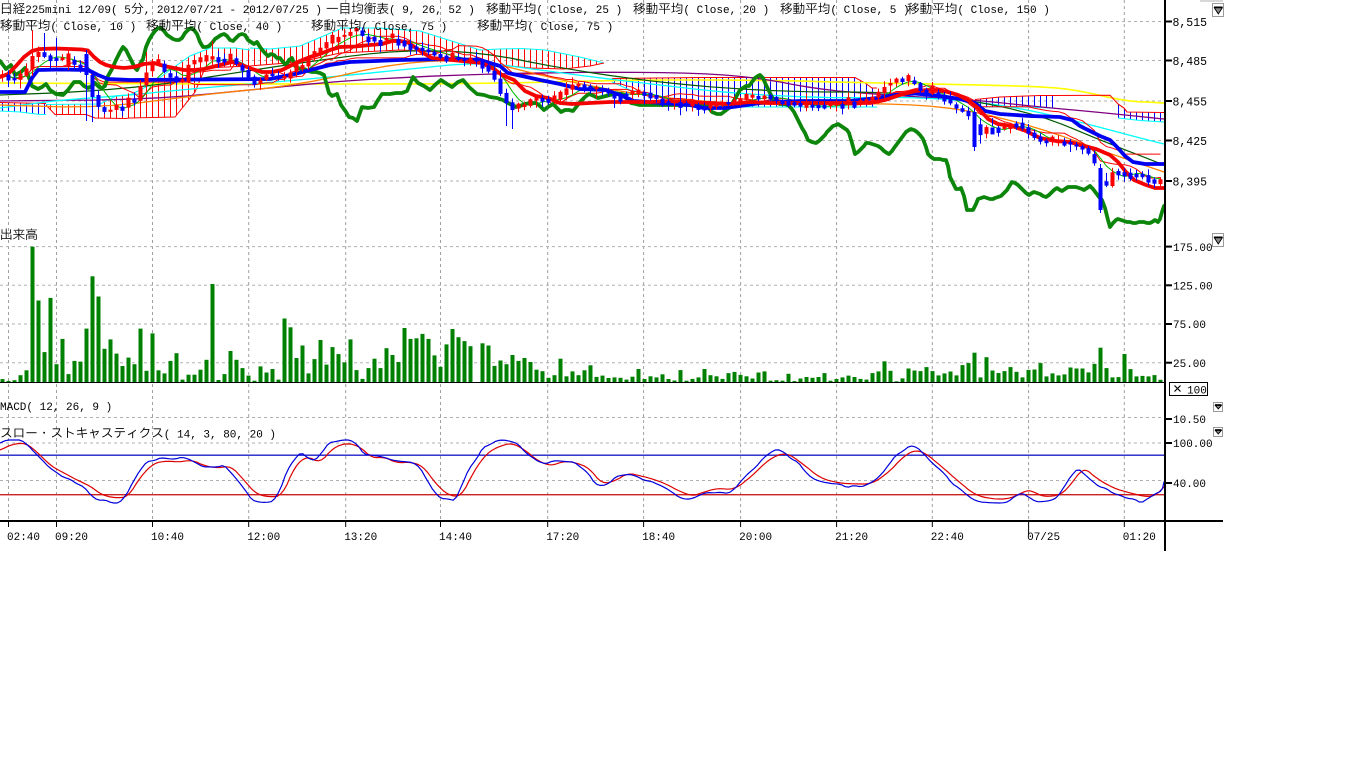  I want to click on svg-text: 8,455, so click(1190, 102).